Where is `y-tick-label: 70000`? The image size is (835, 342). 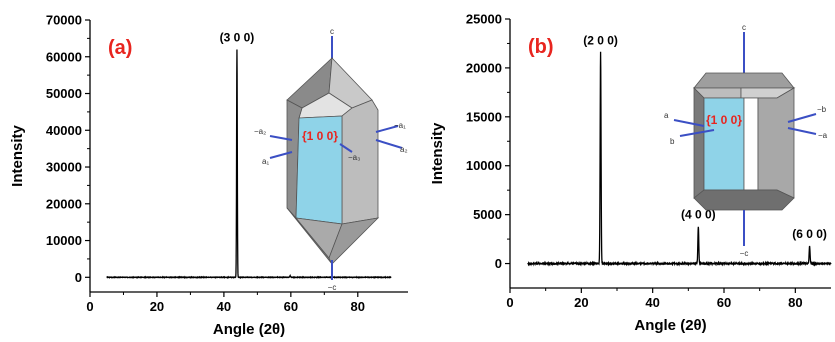
y-tick-label: 70000 is located at coordinates (64, 20).